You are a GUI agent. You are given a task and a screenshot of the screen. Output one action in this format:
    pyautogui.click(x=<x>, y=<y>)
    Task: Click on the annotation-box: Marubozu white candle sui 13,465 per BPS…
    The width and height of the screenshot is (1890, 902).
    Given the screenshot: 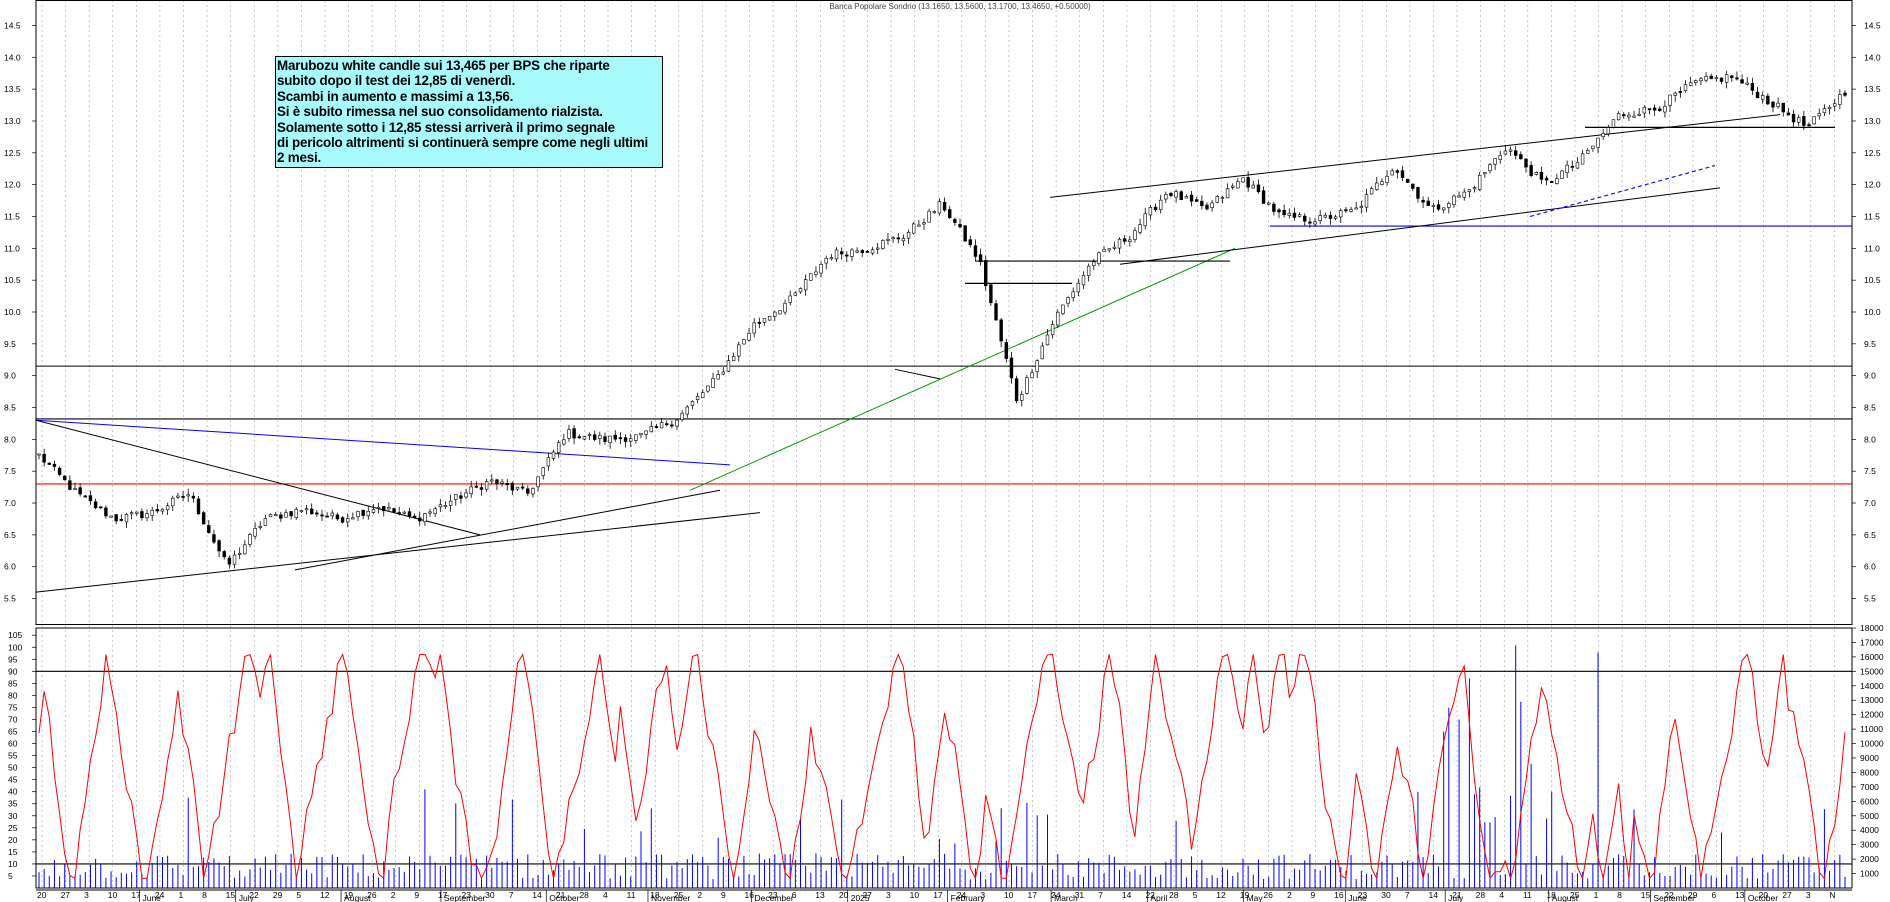 What is the action you would take?
    pyautogui.click(x=469, y=112)
    